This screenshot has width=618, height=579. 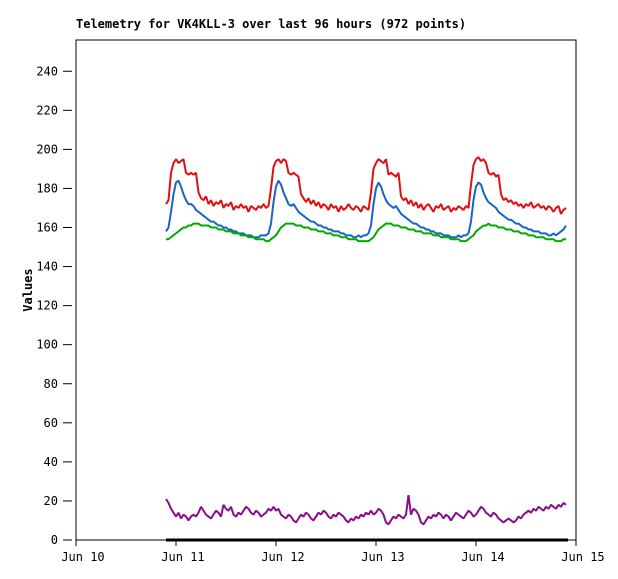 I want to click on y-tick-label: 220, so click(x=47, y=110).